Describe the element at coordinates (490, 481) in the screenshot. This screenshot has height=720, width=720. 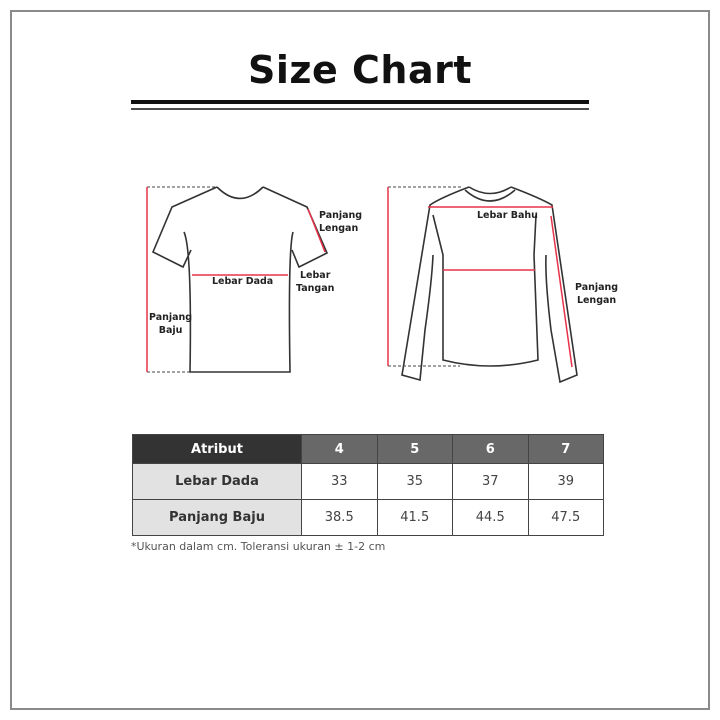
I see `table-cell: 37` at that location.